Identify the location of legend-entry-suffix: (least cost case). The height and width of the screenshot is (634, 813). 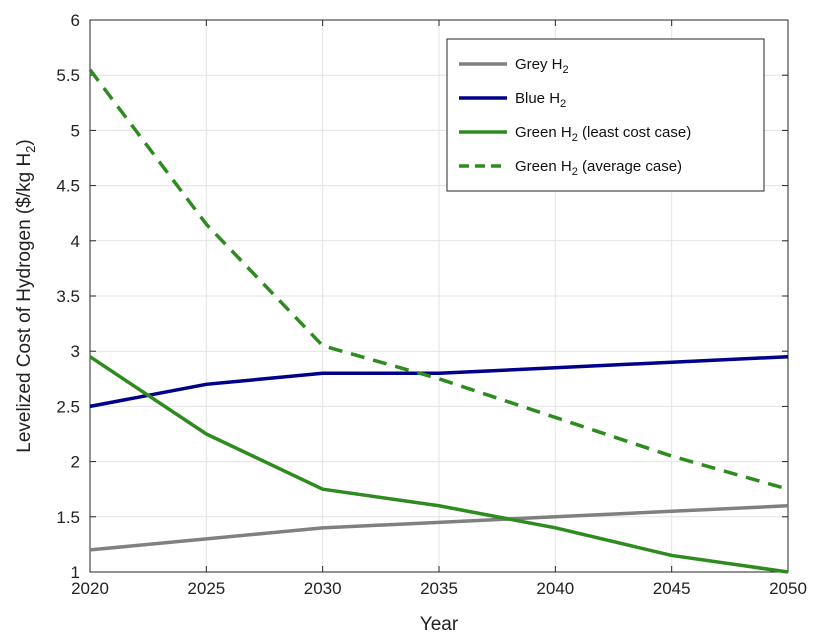
(634, 132).